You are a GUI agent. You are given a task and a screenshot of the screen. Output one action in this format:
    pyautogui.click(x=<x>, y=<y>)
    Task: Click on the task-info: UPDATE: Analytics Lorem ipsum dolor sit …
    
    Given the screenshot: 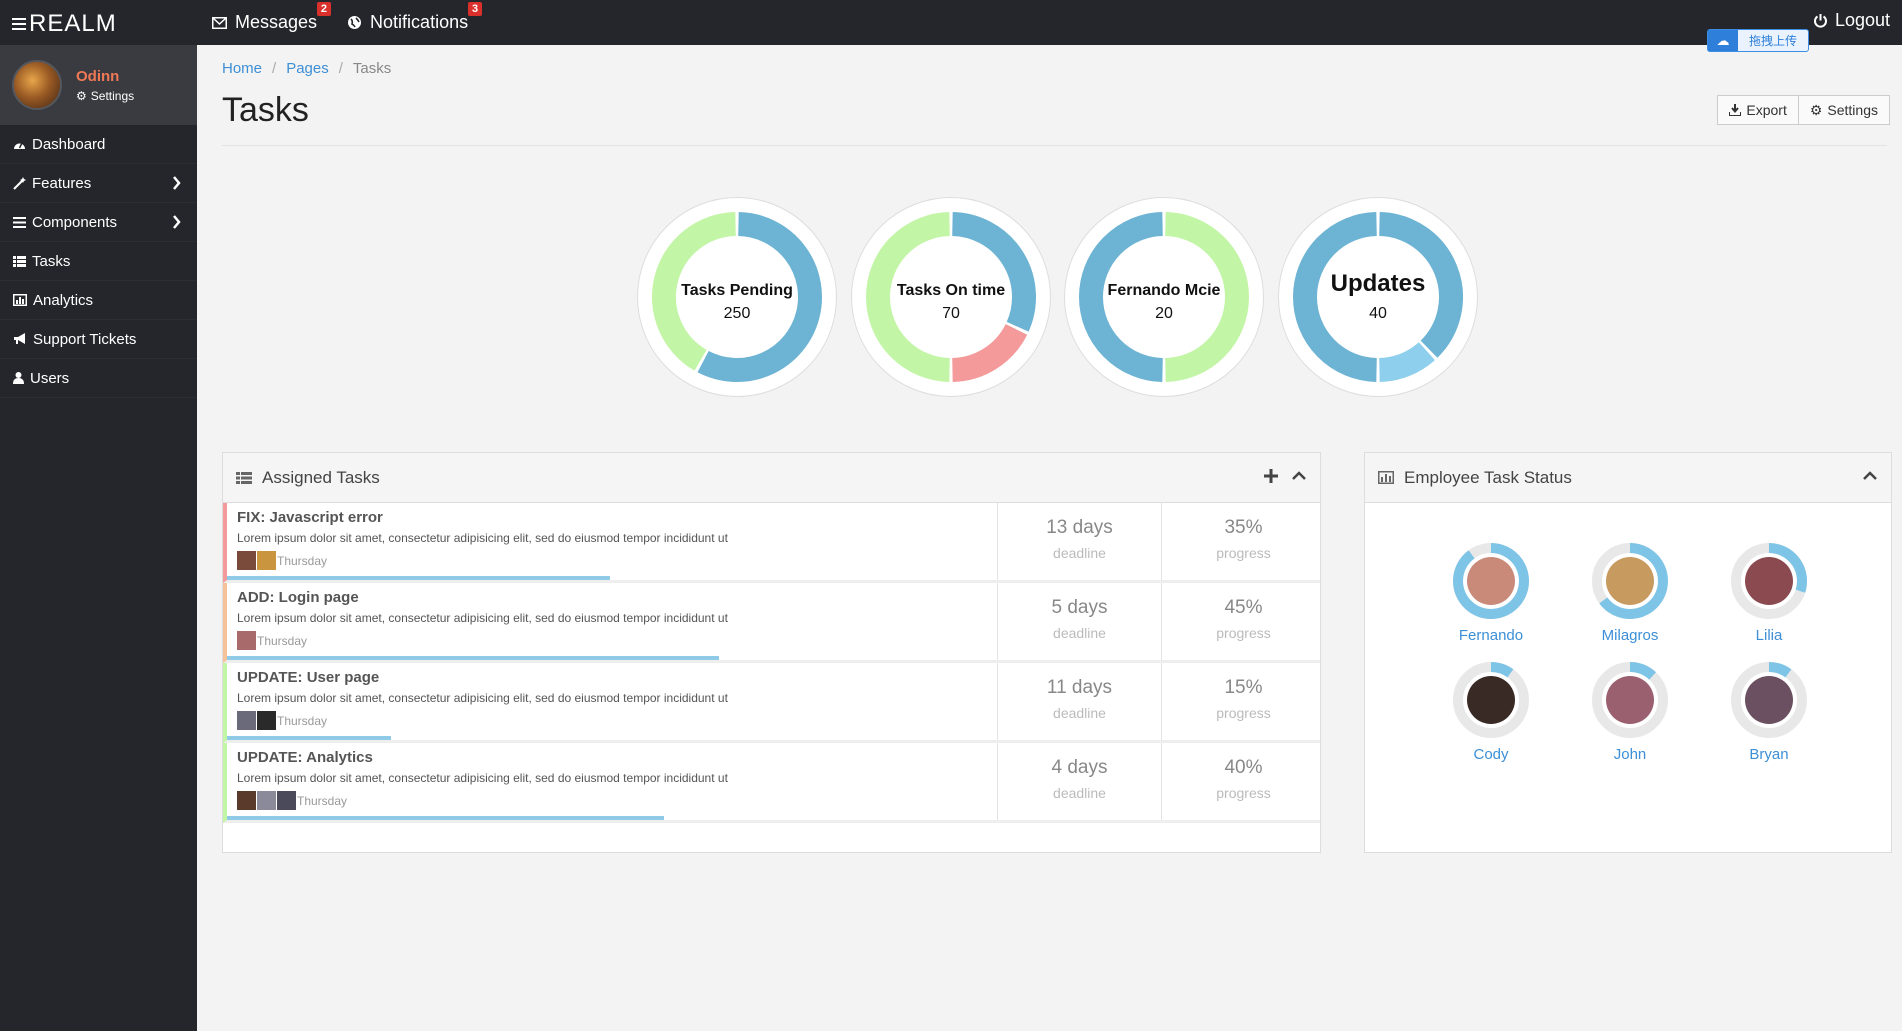 What is the action you would take?
    pyautogui.click(x=547, y=779)
    